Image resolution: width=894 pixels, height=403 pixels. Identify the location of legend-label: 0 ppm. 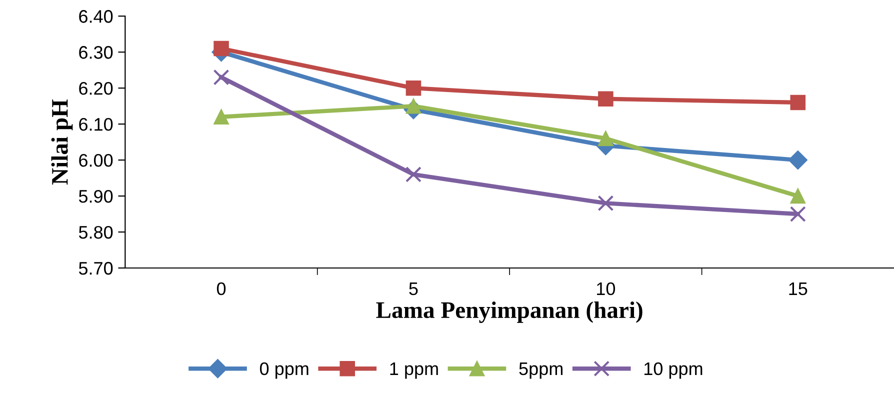
(284, 370).